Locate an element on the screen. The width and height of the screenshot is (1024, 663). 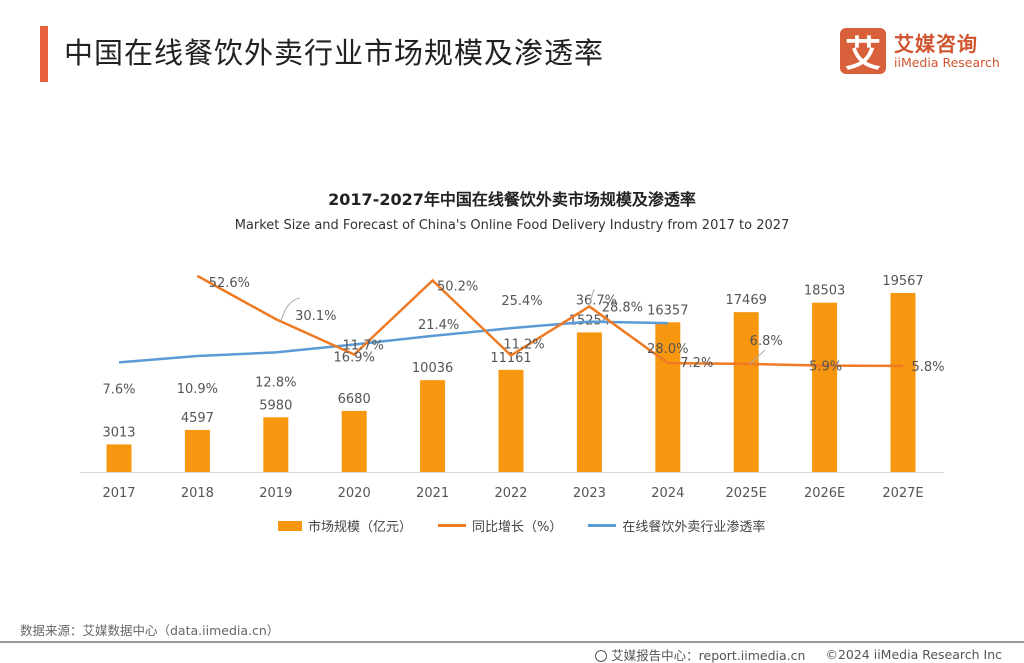
bar-label-2017: 3013 is located at coordinates (118, 432).